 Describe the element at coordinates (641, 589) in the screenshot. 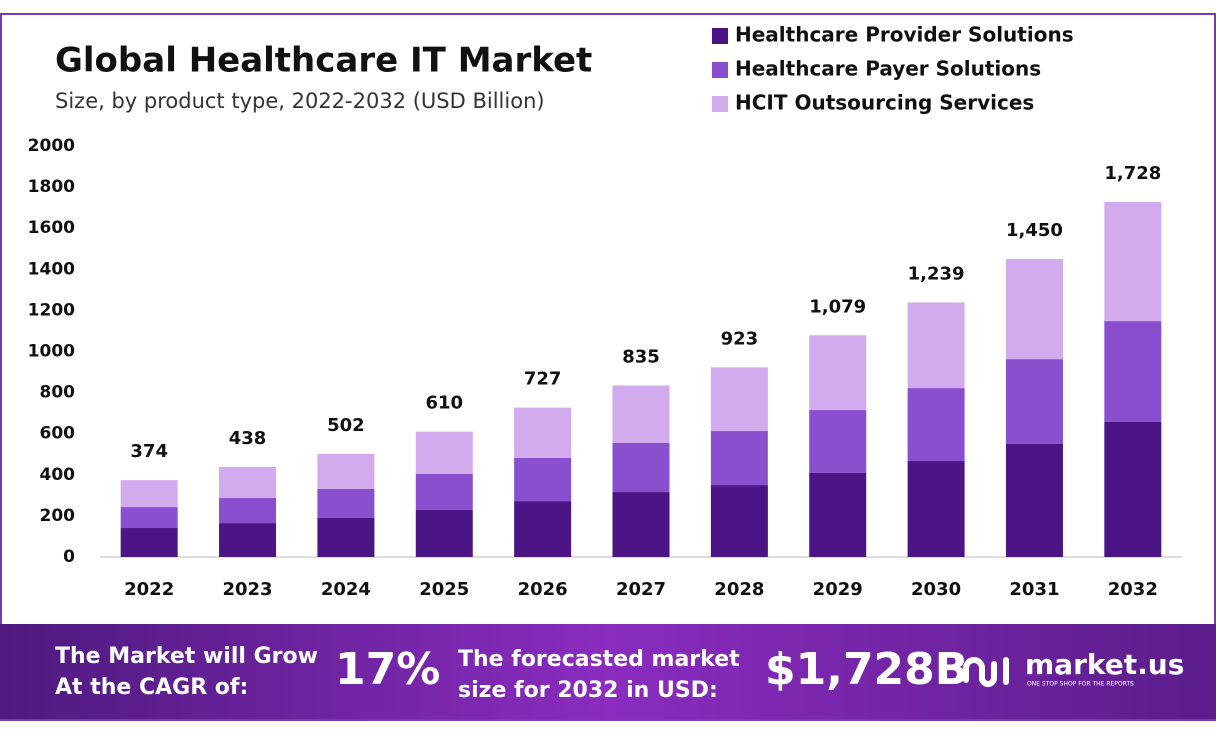

I see `x-tick-label: 2027` at that location.